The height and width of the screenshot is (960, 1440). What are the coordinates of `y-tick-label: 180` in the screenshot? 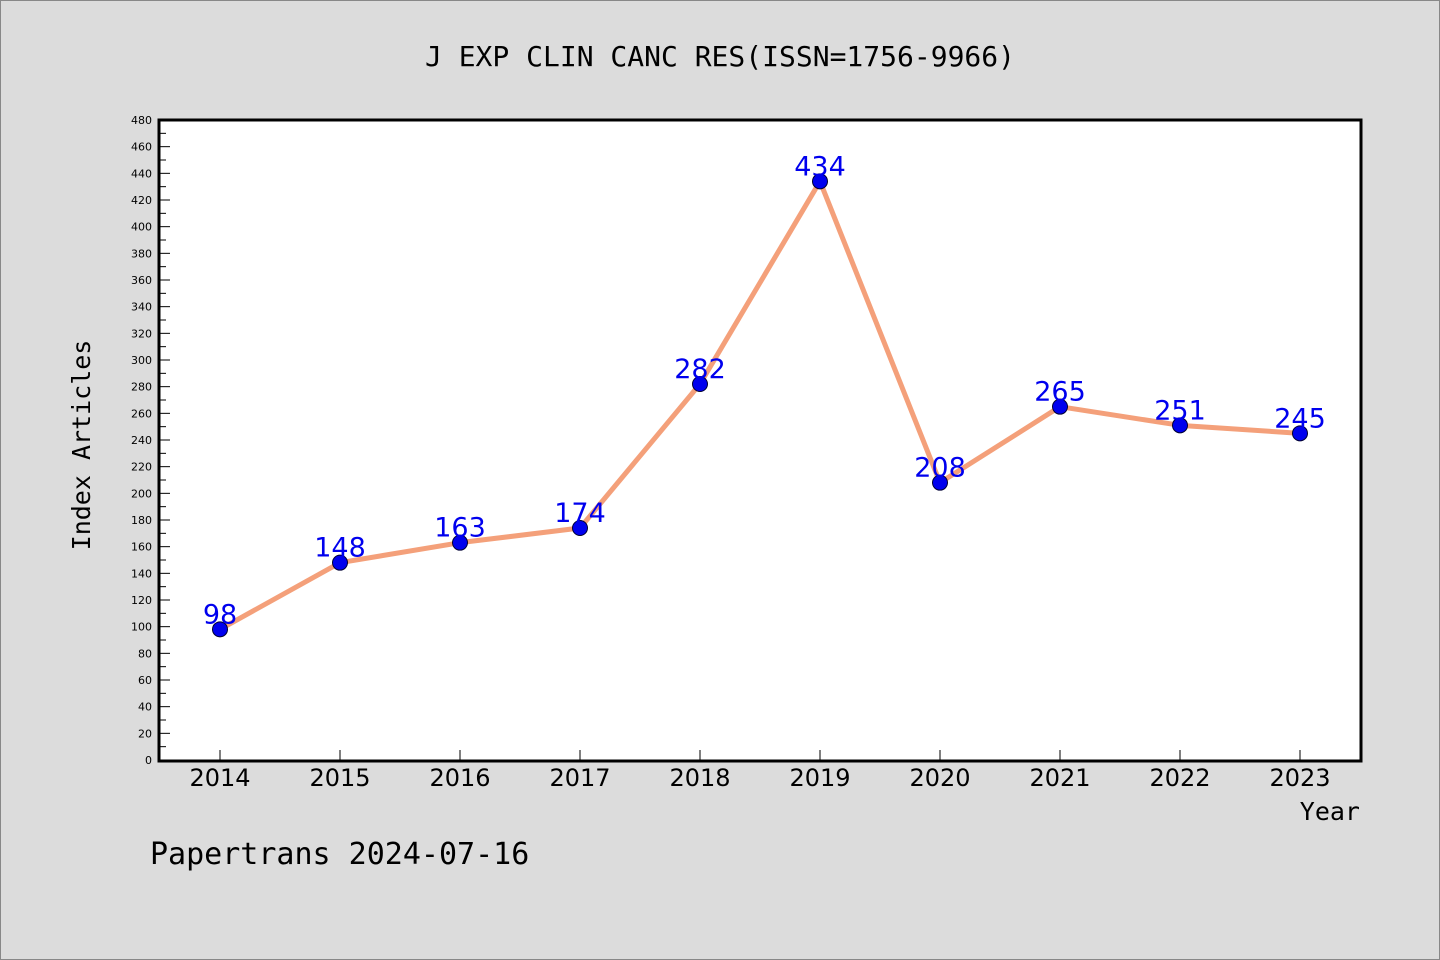 It's located at (141, 520).